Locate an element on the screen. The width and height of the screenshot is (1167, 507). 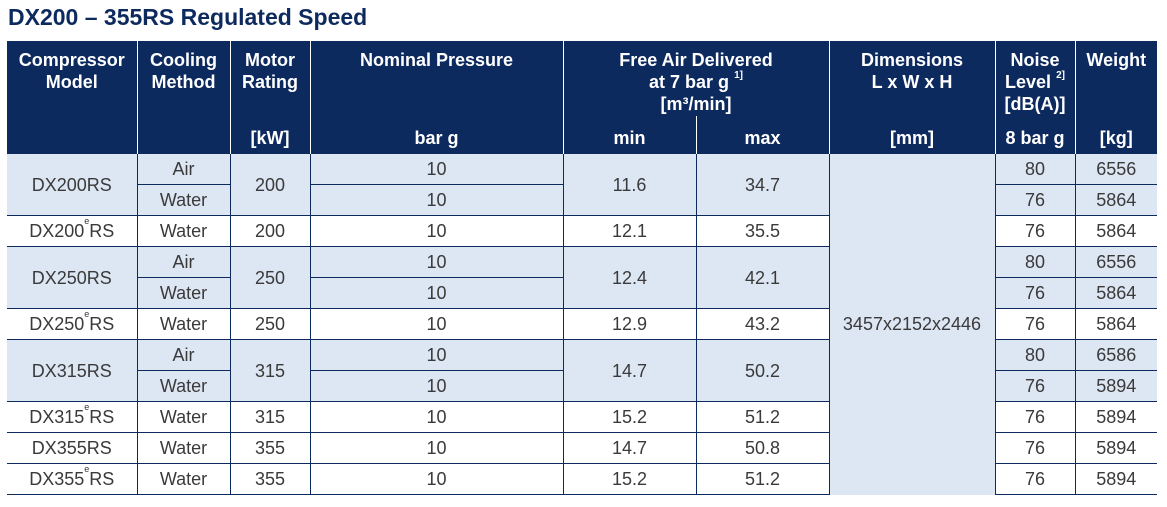
header-weight-unit: [kg] is located at coordinates (1115, 135).